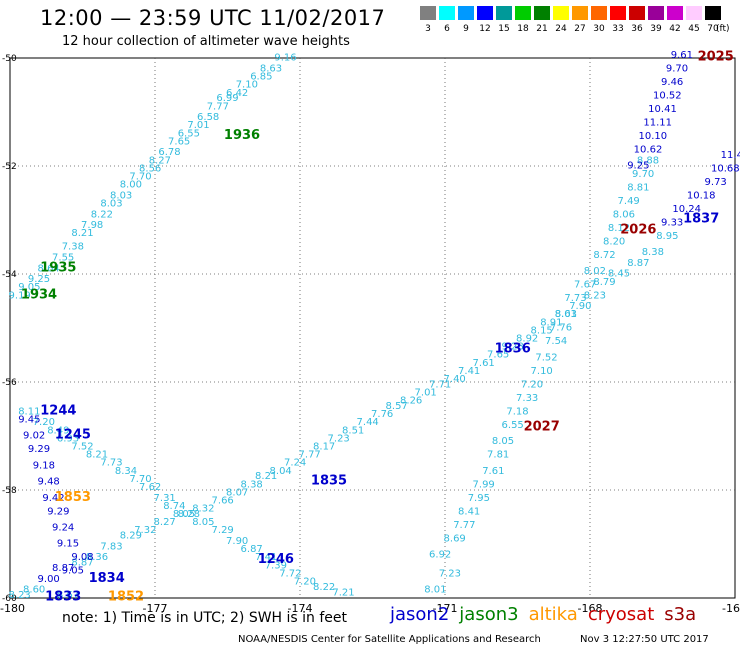 The image size is (740, 650). I want to click on scale-label: 70, so click(713, 29).